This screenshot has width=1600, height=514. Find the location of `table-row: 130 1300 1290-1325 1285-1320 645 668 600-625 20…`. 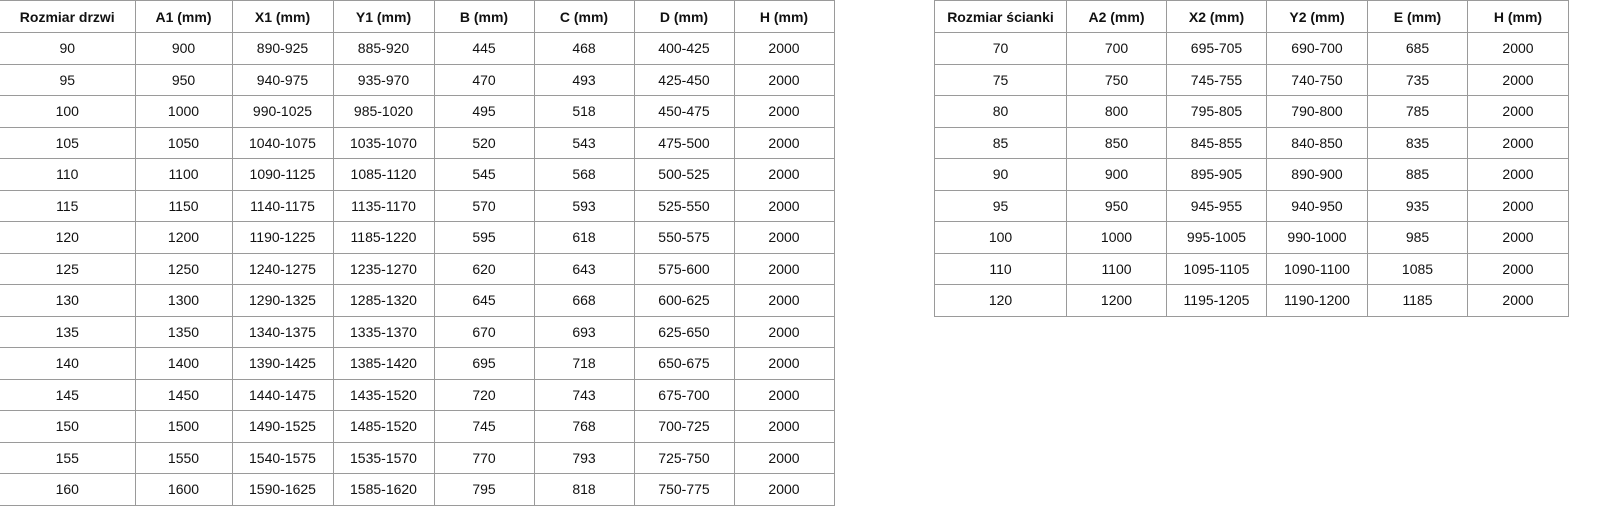

table-row: 130 1300 1290-1325 1285-1320 645 668 600-625 20… is located at coordinates (417, 300).